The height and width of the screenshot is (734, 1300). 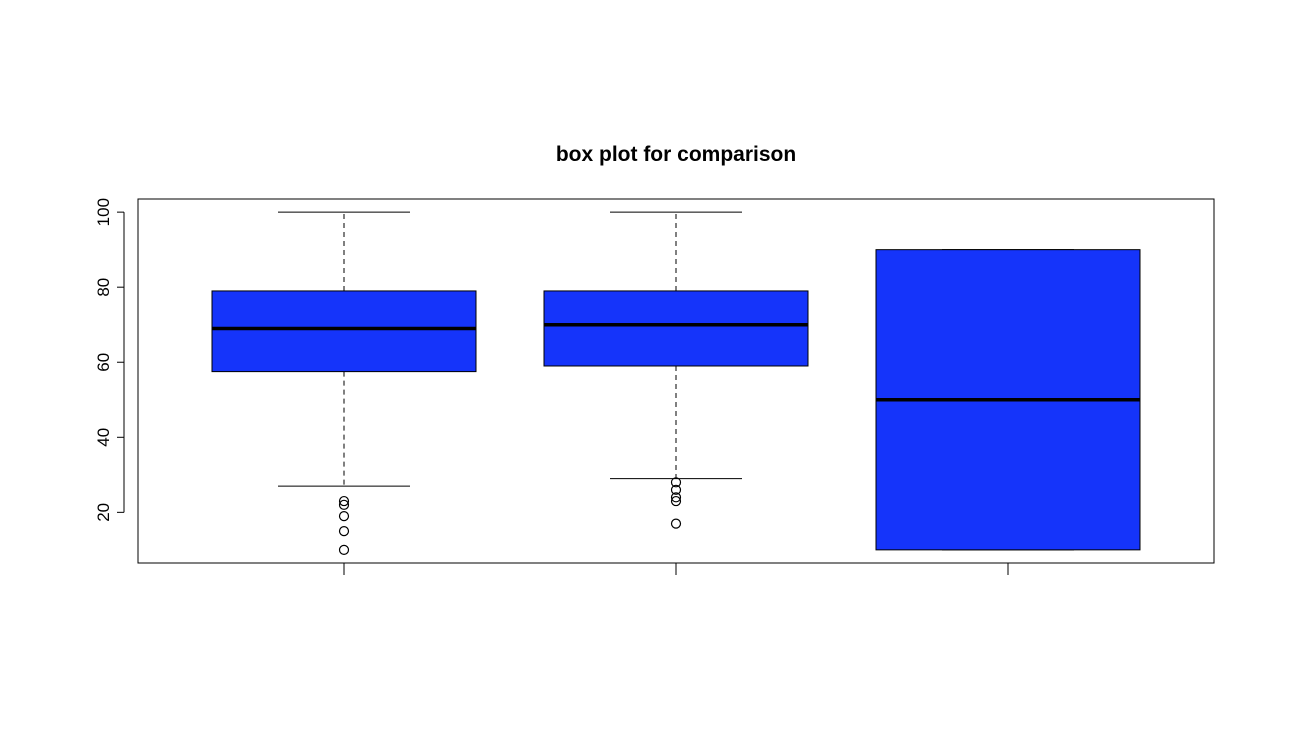 What do you see at coordinates (676, 154) in the screenshot?
I see `chart-title: box plot for comparison` at bounding box center [676, 154].